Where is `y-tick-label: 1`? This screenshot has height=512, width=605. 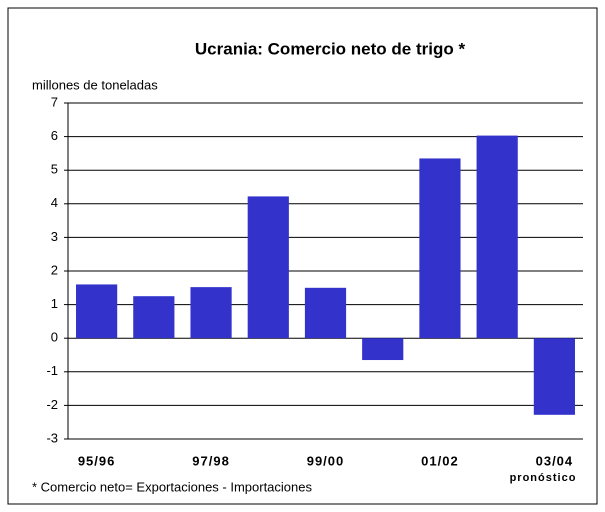
y-tick-label: 1 is located at coordinates (54, 303).